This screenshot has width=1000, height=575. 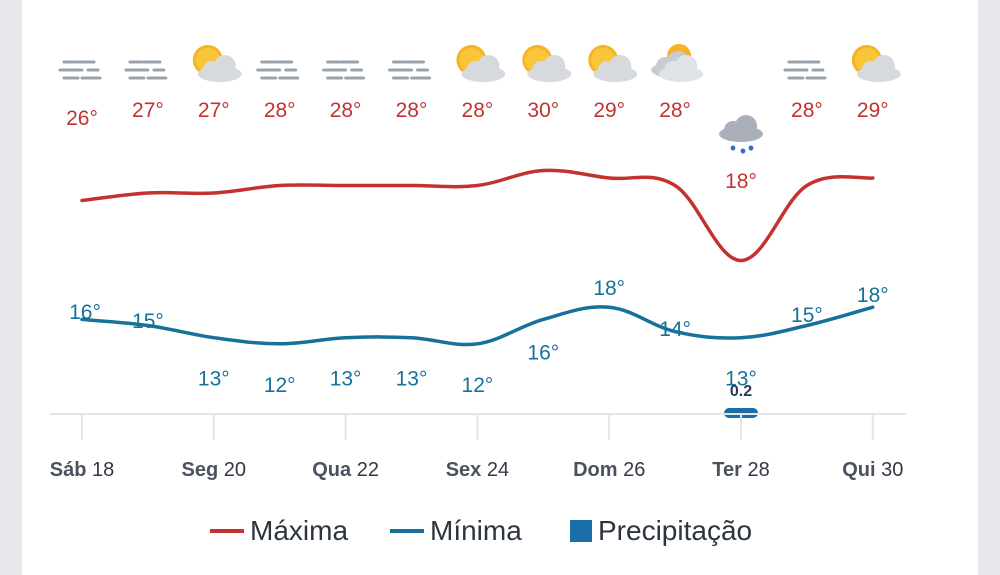 I want to click on legend: Máxima Mínima Precipitação, so click(x=481, y=530).